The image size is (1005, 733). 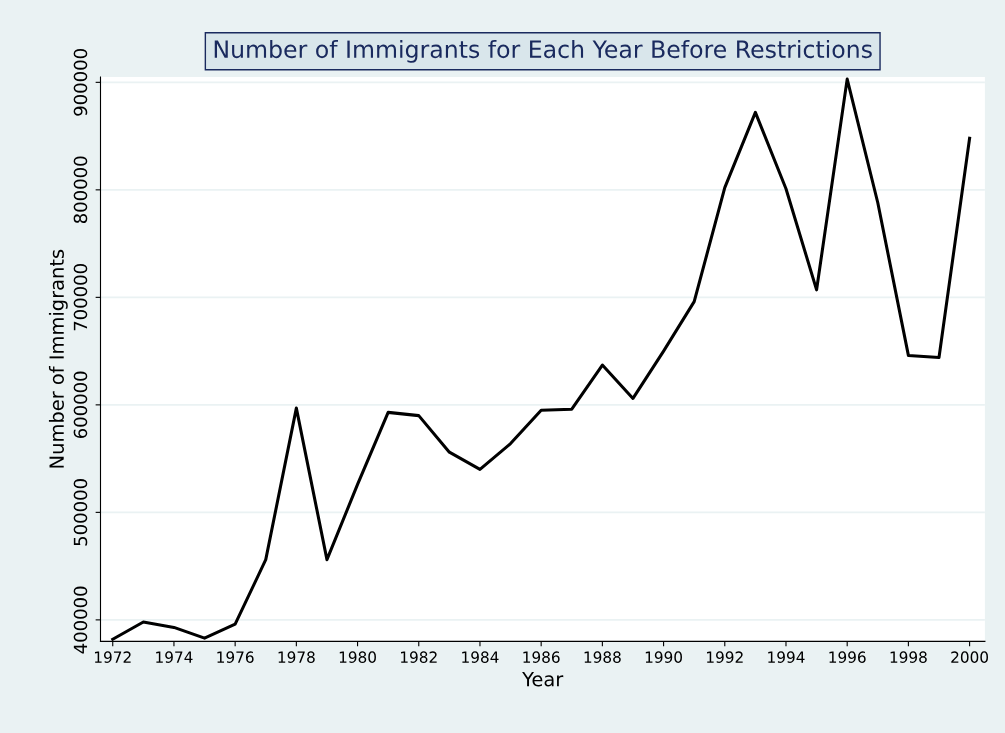 I want to click on y-tick-label: 500000, so click(x=80, y=512).